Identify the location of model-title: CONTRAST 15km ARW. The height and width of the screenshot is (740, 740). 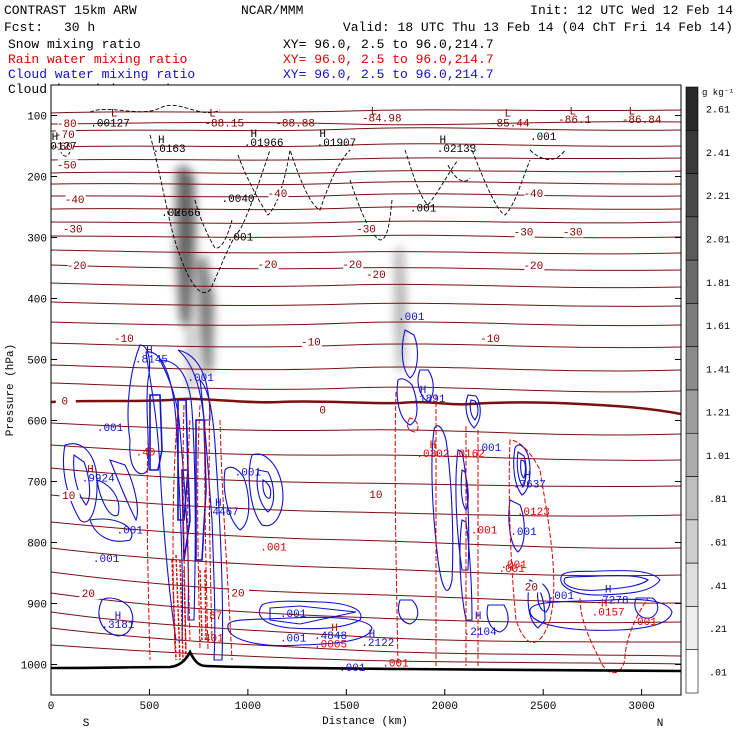
(70, 10).